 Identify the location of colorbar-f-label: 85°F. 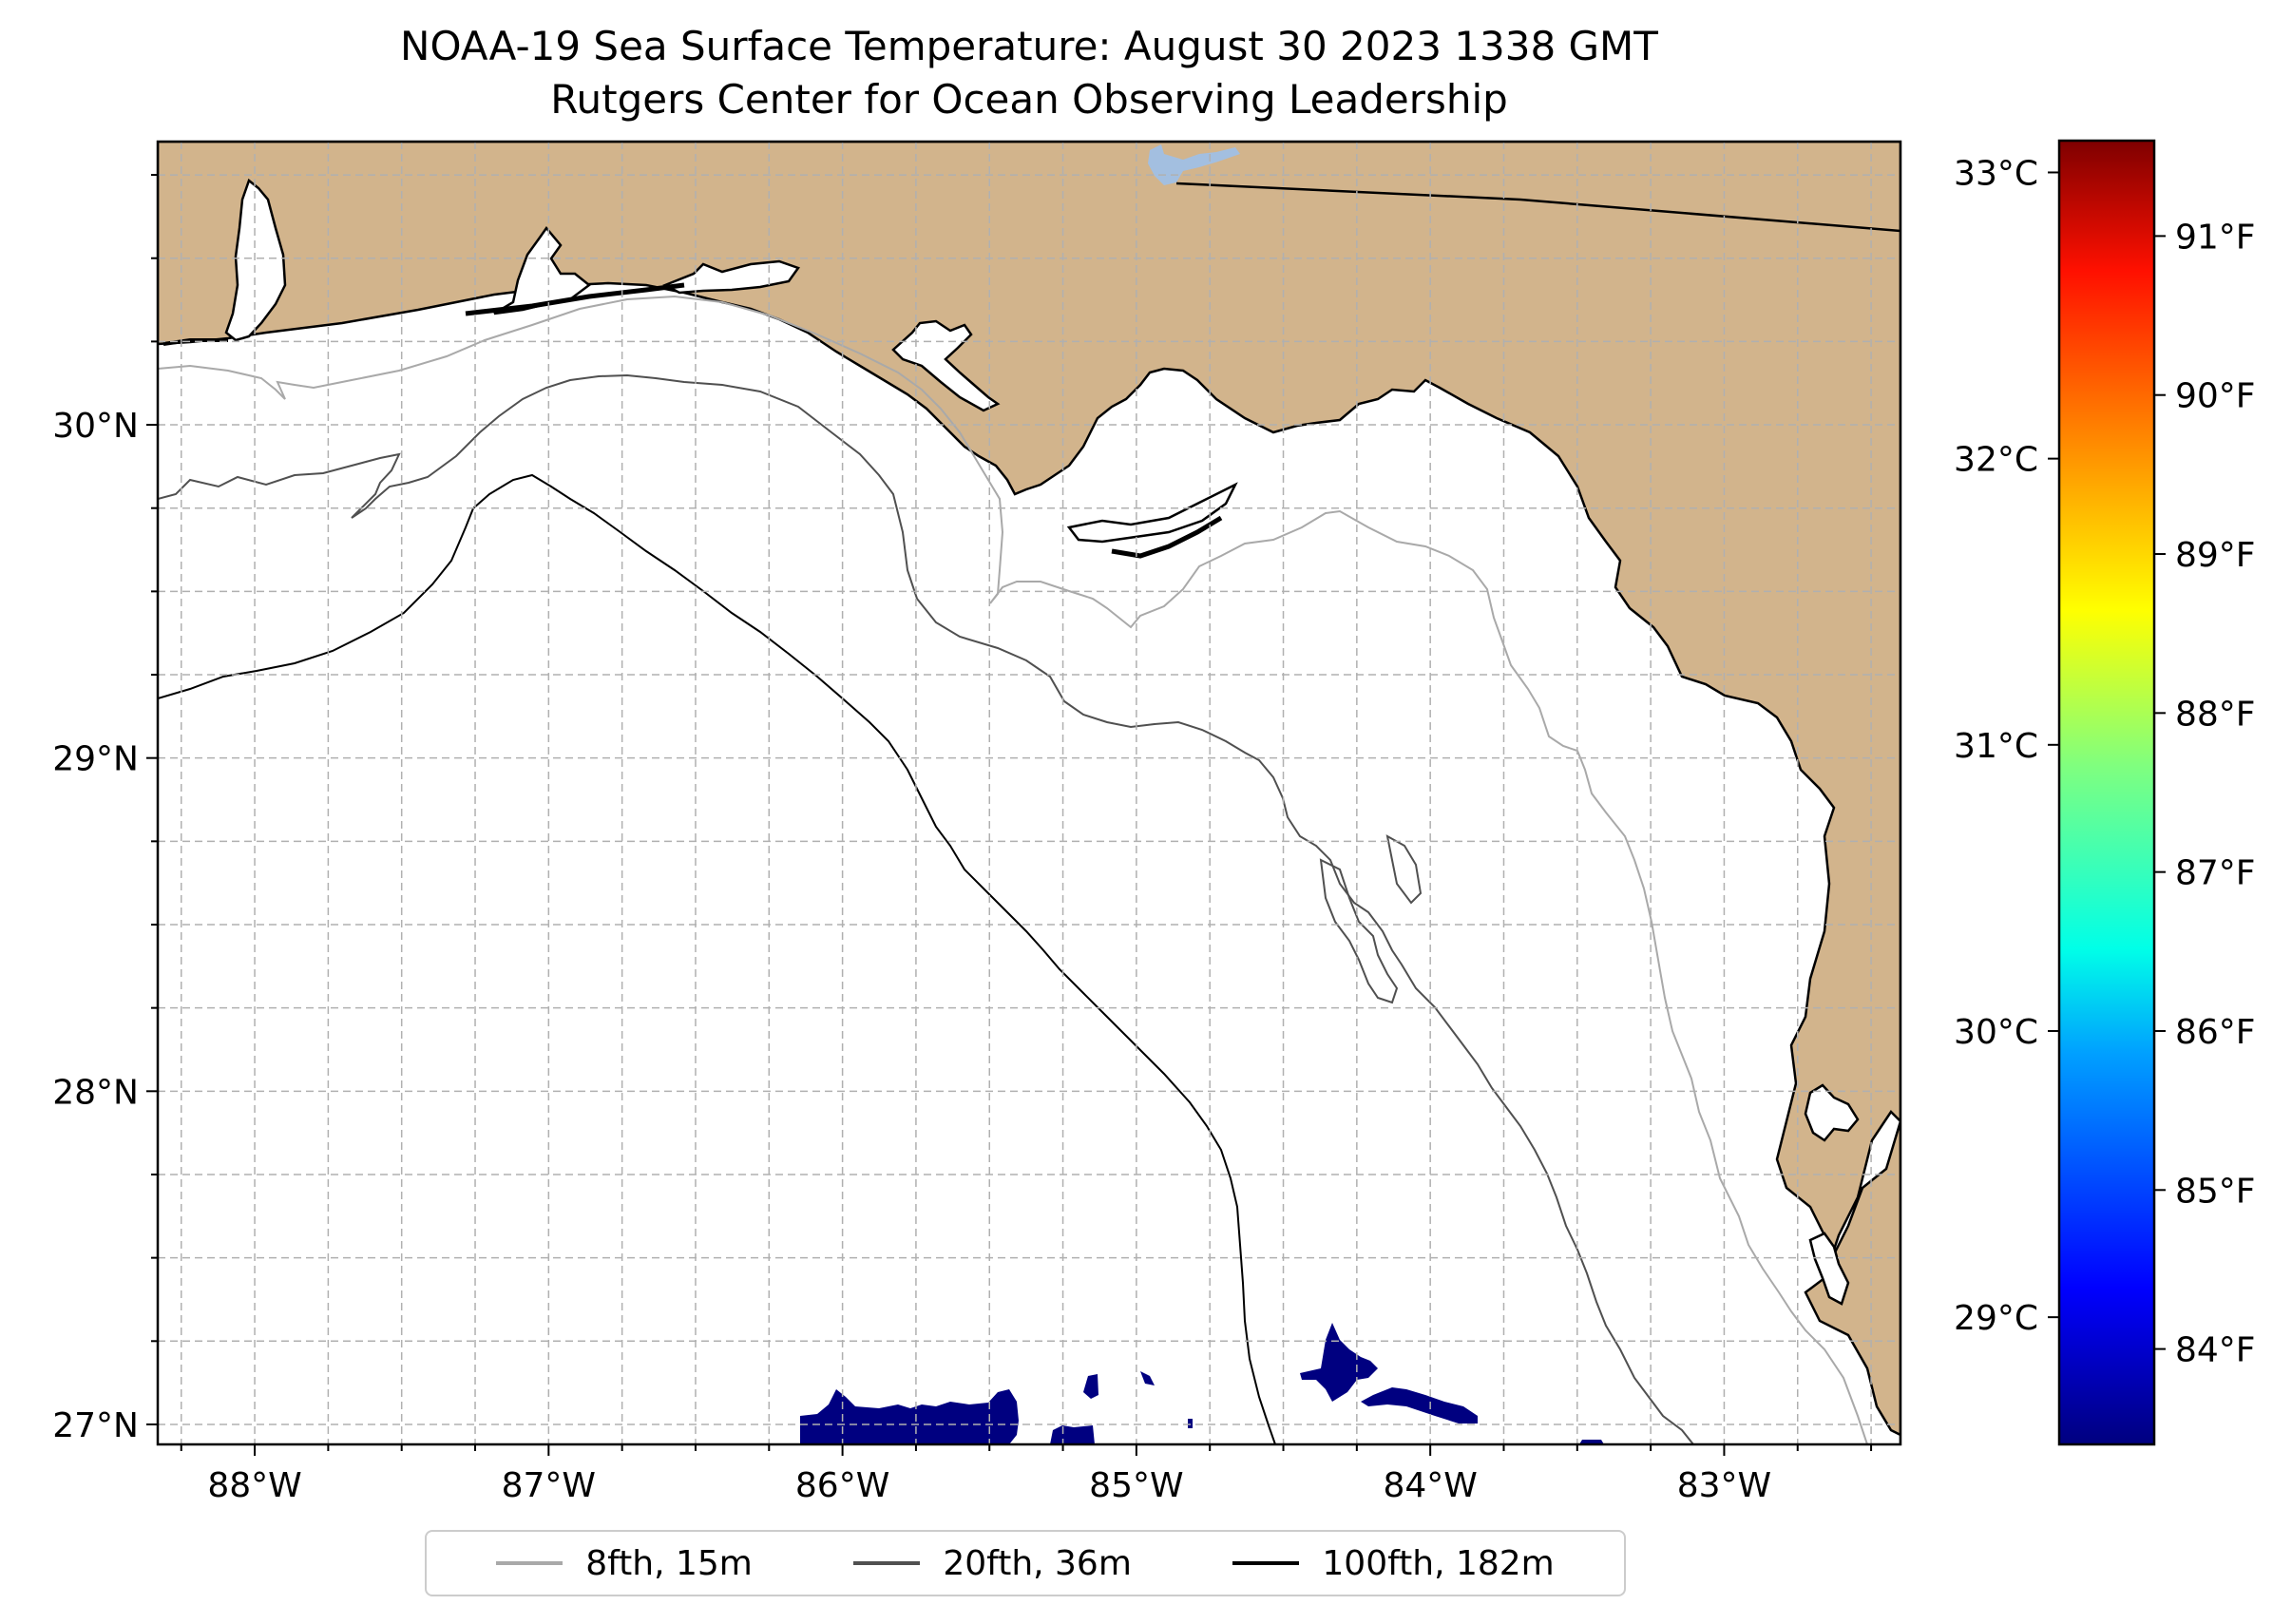
(2215, 1191).